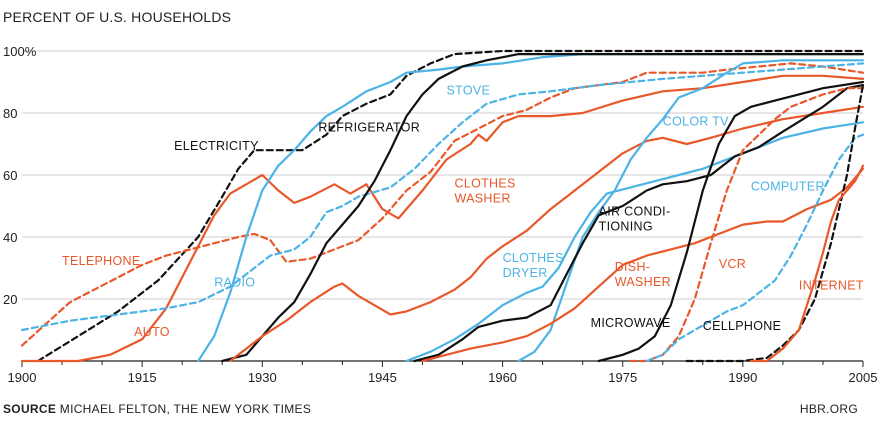 The image size is (886, 431). What do you see at coordinates (101, 261) in the screenshot?
I see `series-label-telephone: TELEPHONE` at bounding box center [101, 261].